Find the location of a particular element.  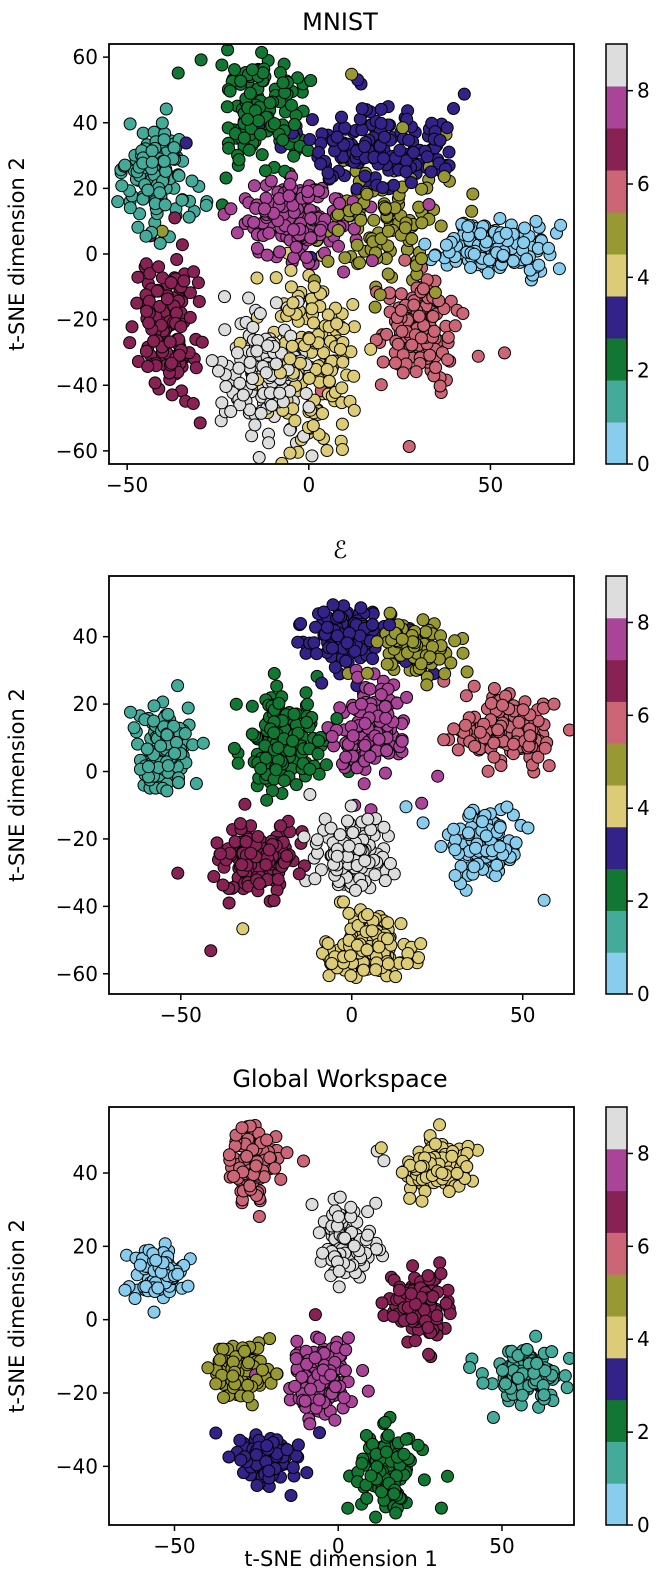

y-tick-label: −60 is located at coordinates (77, 974).